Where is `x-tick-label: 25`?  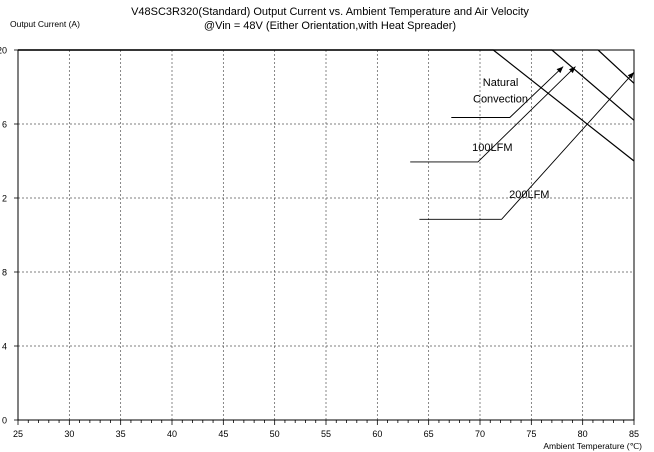 x-tick-label: 25 is located at coordinates (18, 434).